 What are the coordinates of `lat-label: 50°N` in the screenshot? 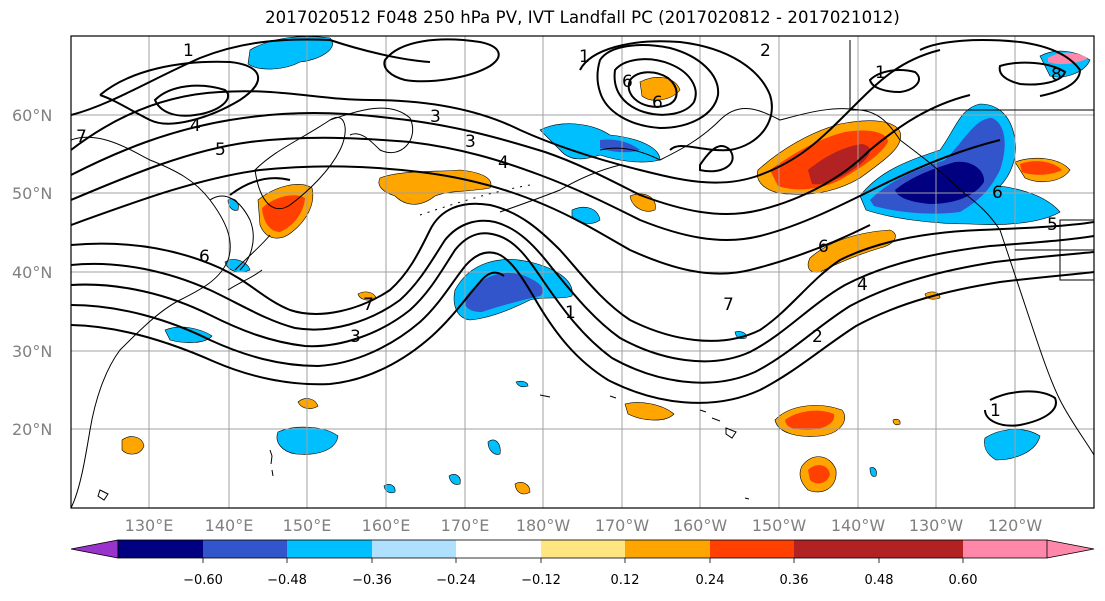 It's located at (32, 193).